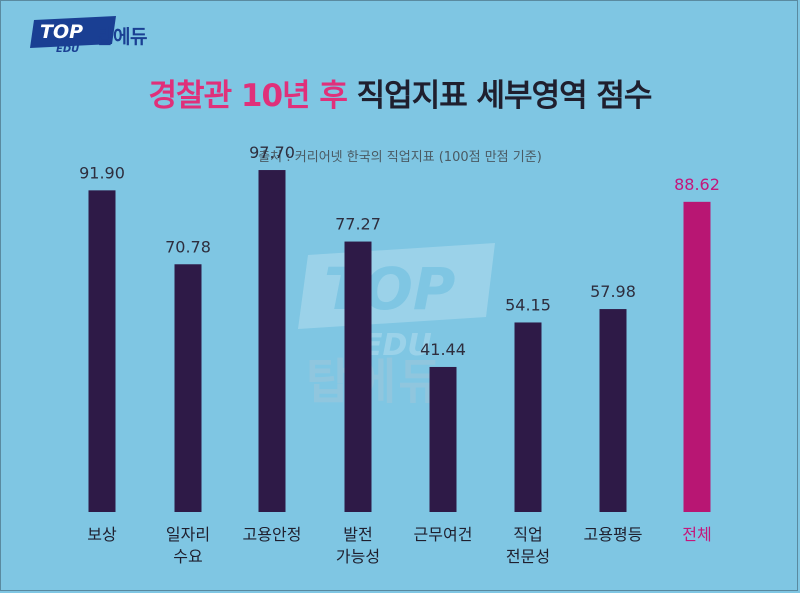 Image resolution: width=800 pixels, height=593 pixels. Describe the element at coordinates (102, 172) in the screenshot. I see `value-label-1: 91.90` at that location.